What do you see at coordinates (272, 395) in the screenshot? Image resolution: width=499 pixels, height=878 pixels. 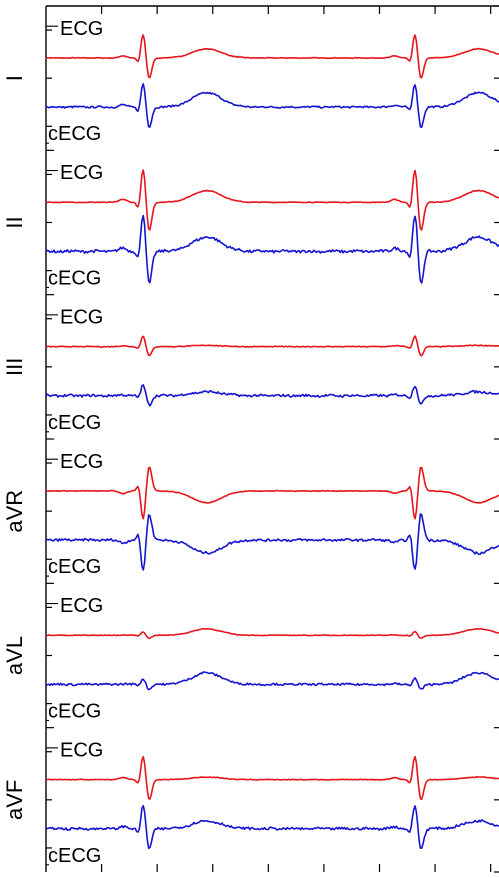 I see `cecg-trace-iii` at bounding box center [272, 395].